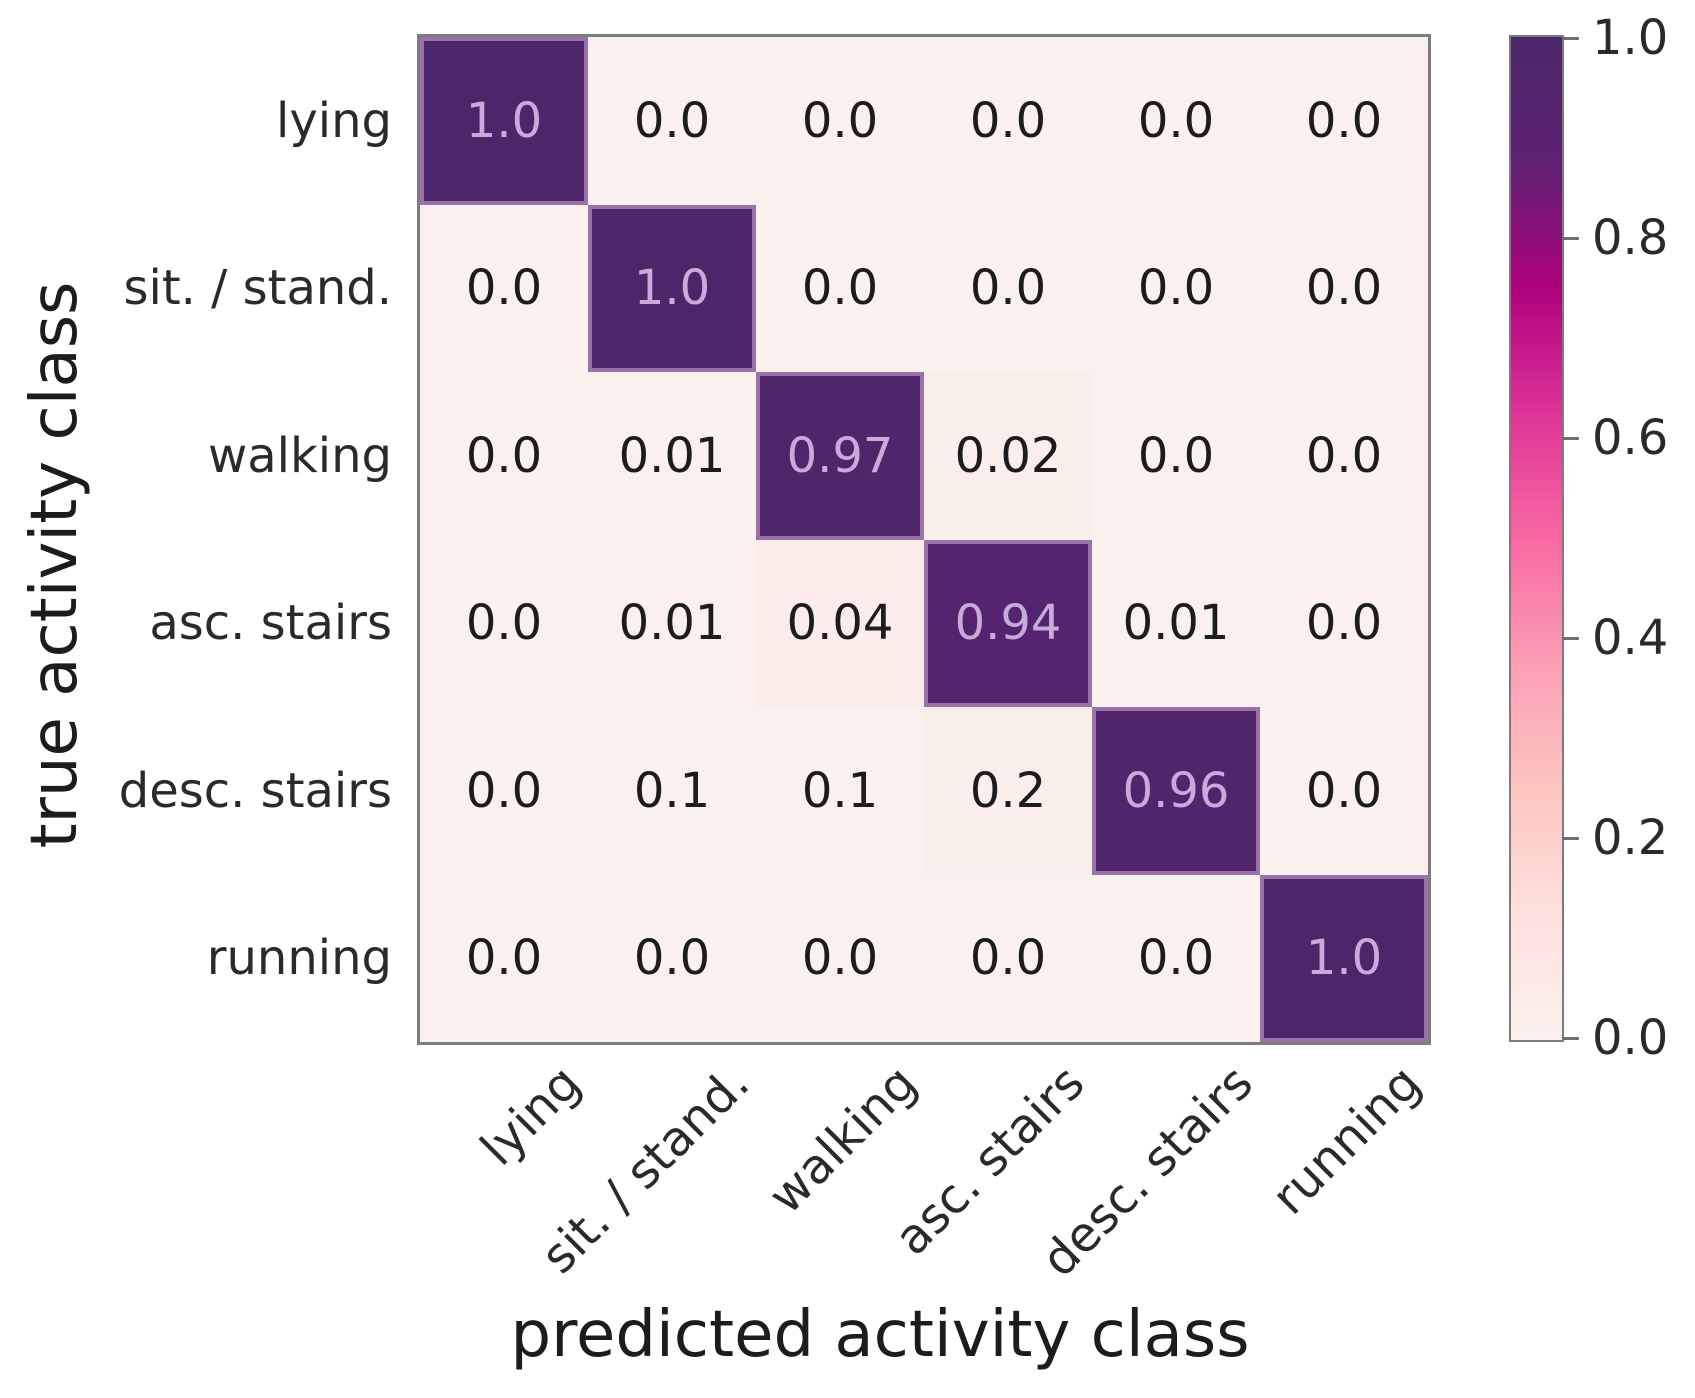 This screenshot has width=1695, height=1398. What do you see at coordinates (1008, 791) in the screenshot?
I see `matrix-cell: 0.2` at bounding box center [1008, 791].